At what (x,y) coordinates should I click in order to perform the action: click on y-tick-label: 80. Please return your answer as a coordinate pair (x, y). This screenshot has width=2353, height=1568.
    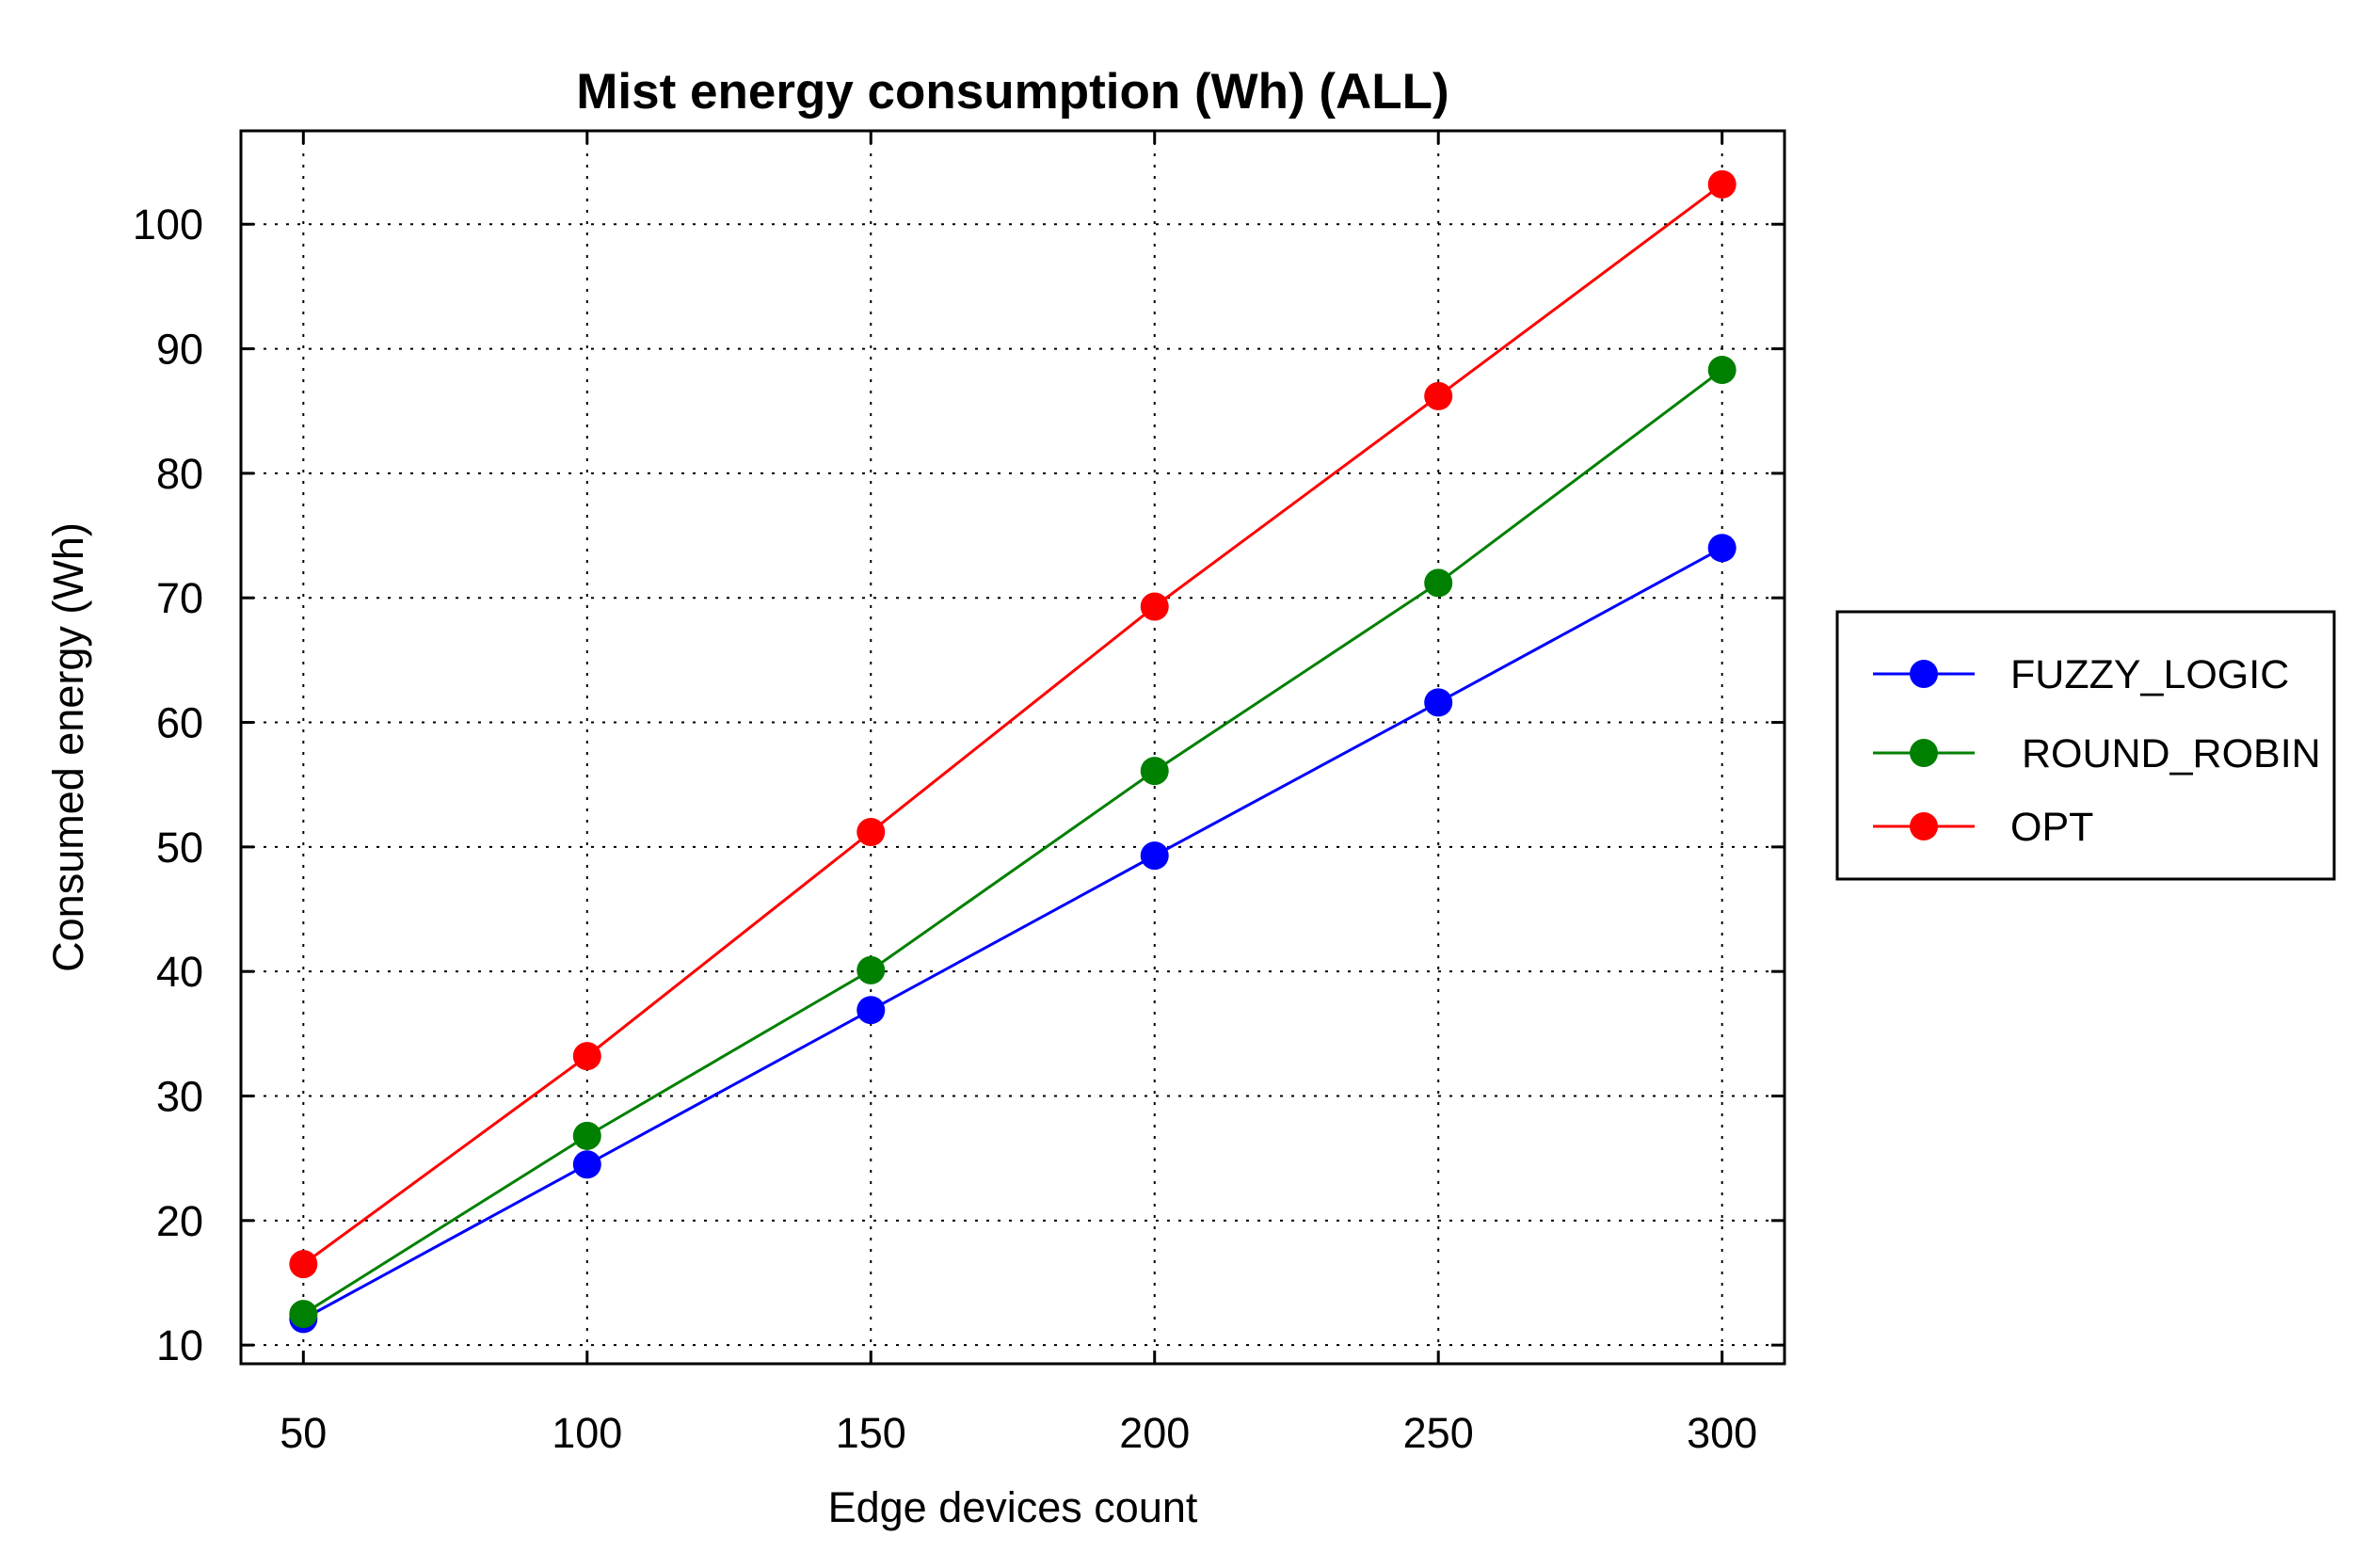
    Looking at the image, I should click on (179, 474).